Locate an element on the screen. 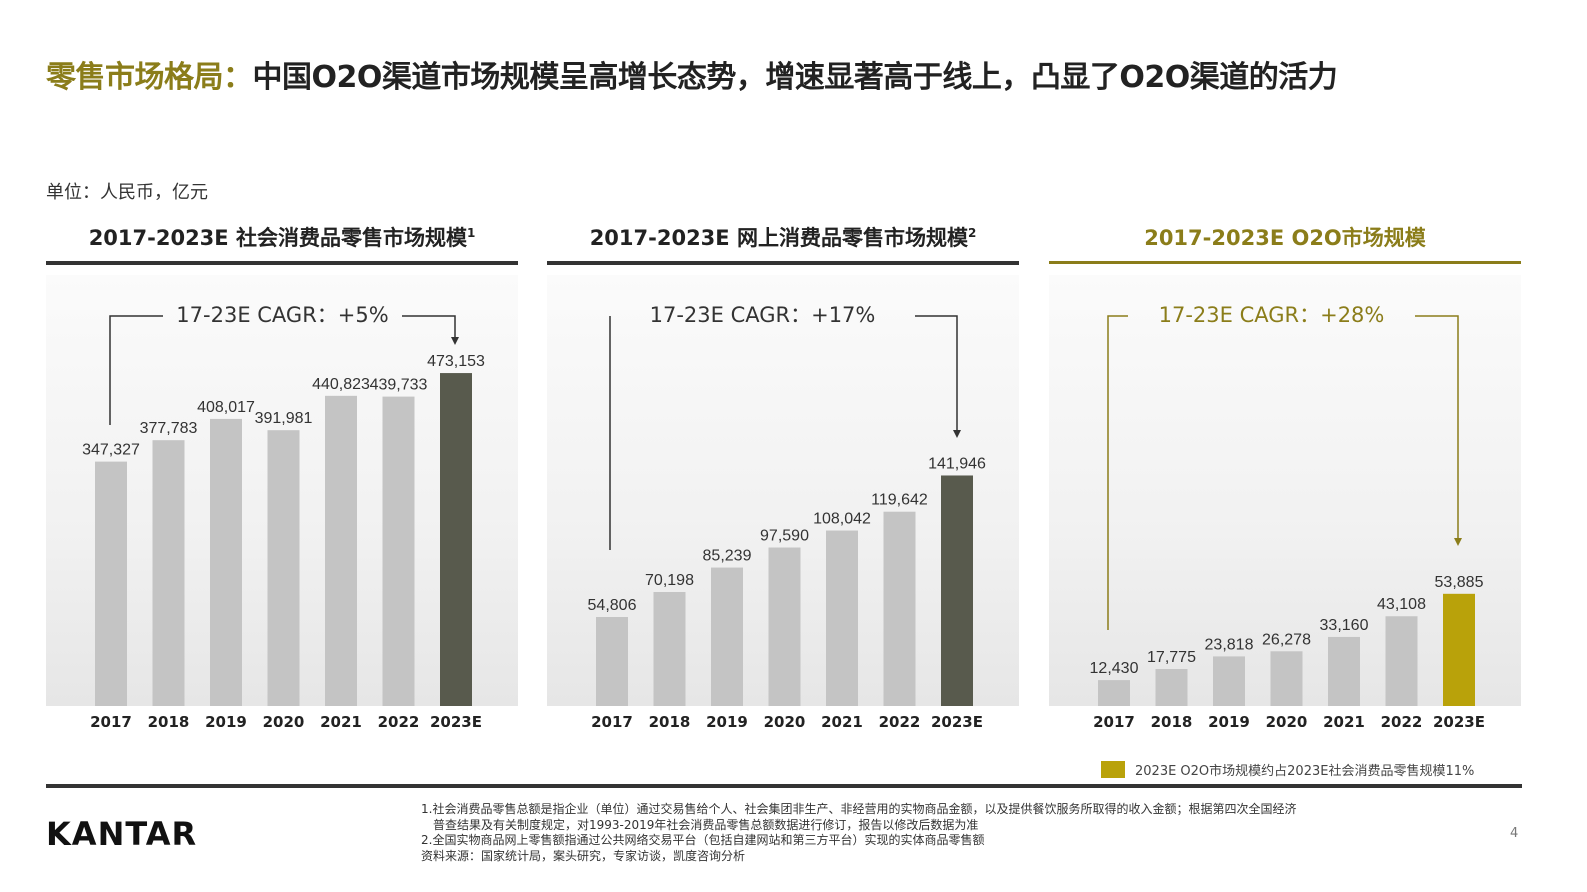  chart-title-online: 2017-2023E 网上消费品零售市场规模2 is located at coordinates (783, 237).